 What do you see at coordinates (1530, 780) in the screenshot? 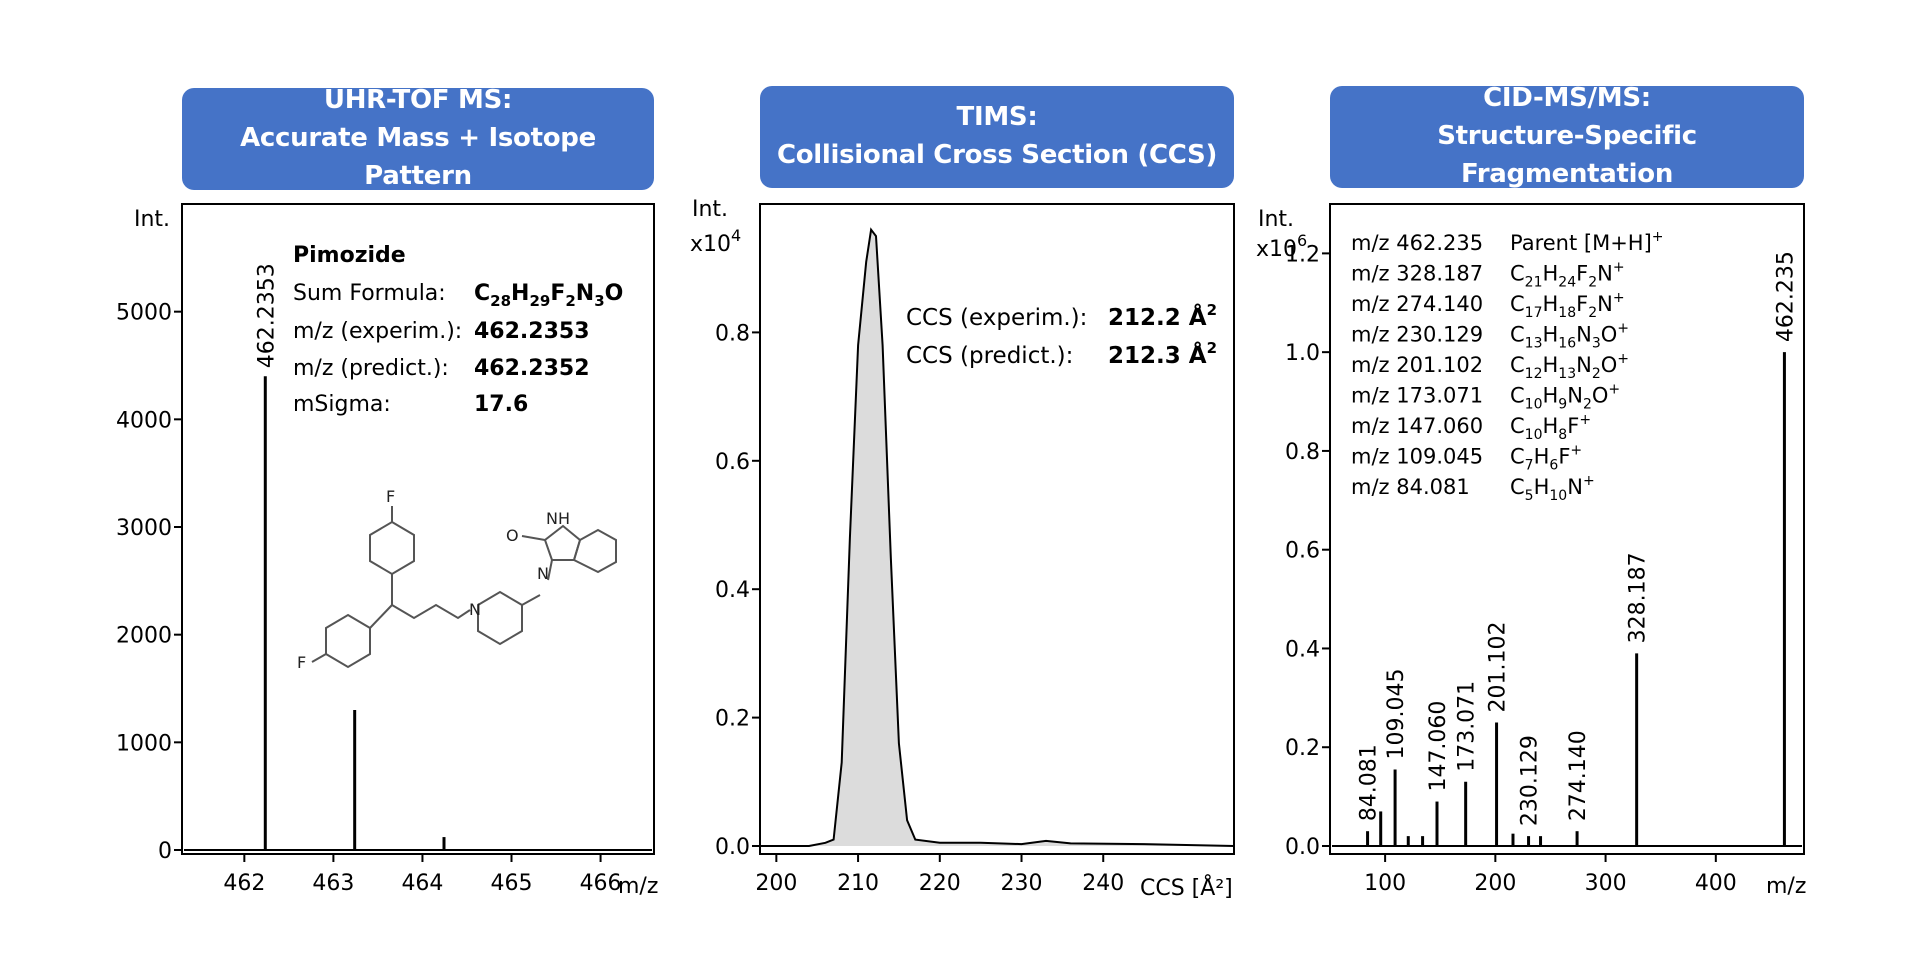
I see `peak-label: 230.129` at bounding box center [1530, 780].